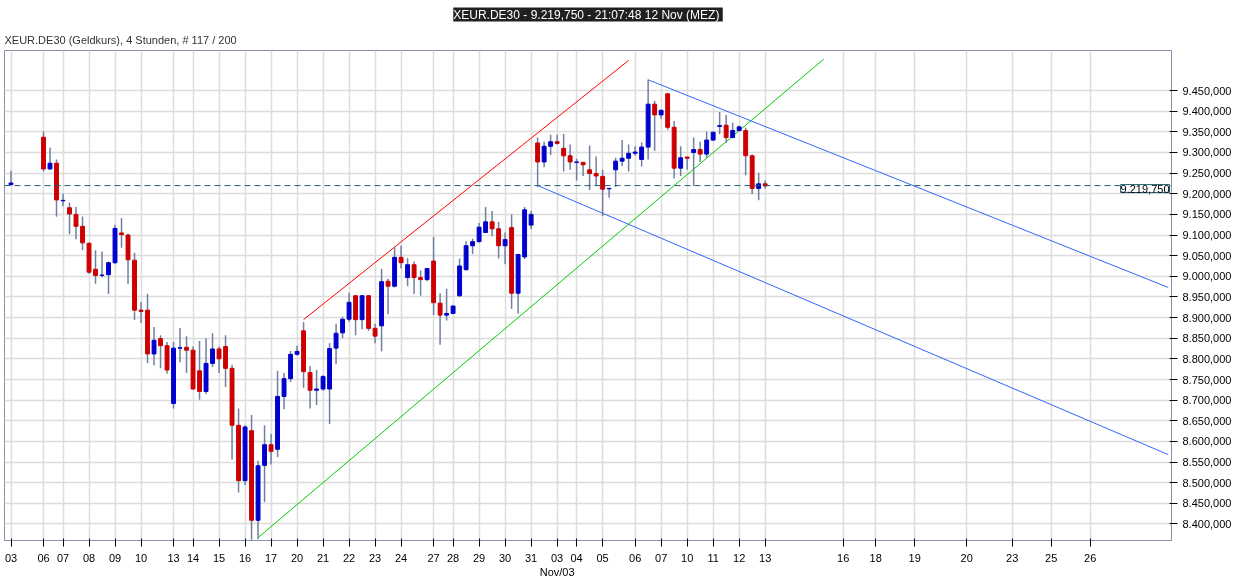 The image size is (1234, 580). I want to click on x-tick-label: 31, so click(531, 557).